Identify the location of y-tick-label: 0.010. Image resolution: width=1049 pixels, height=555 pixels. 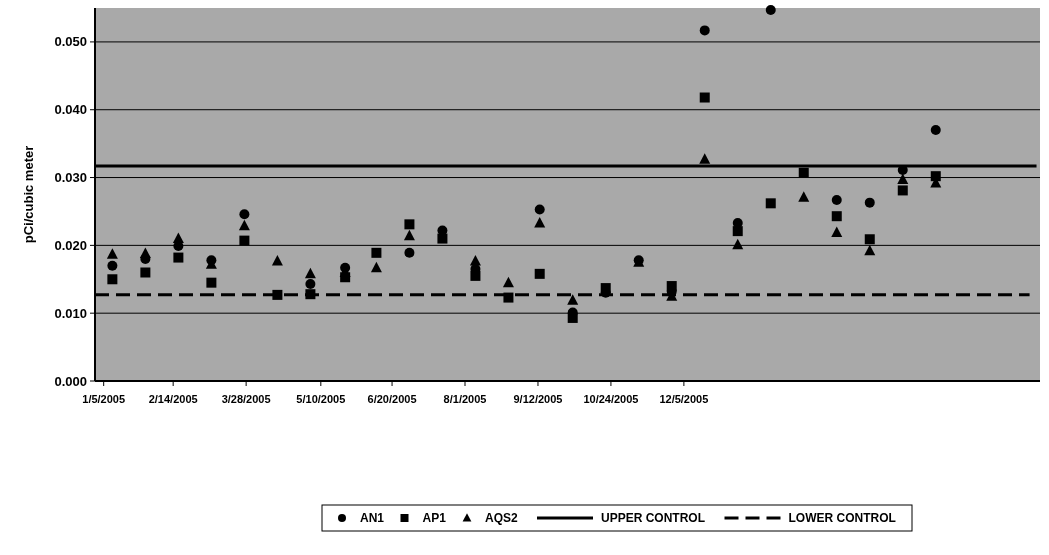
(70, 313).